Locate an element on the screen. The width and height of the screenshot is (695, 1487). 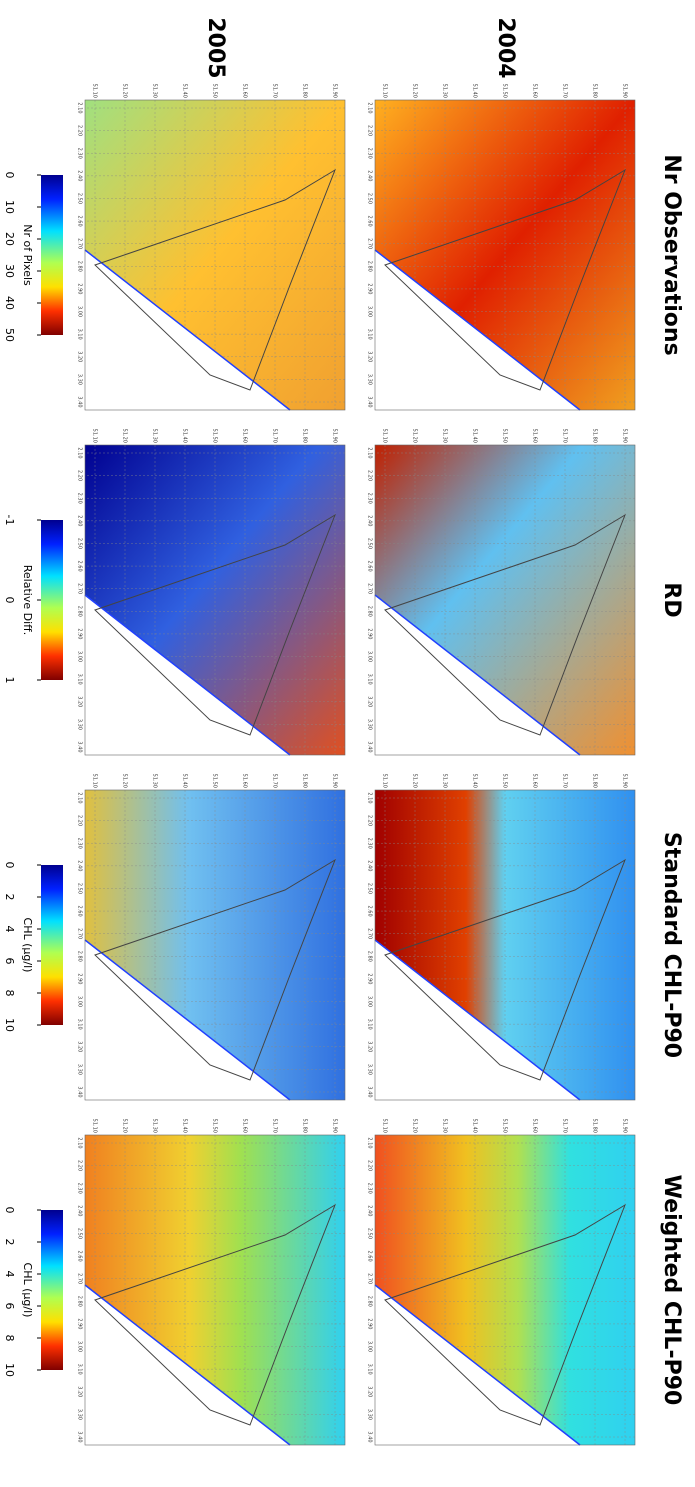
row-label: 2005 is located at coordinates (215, 47).